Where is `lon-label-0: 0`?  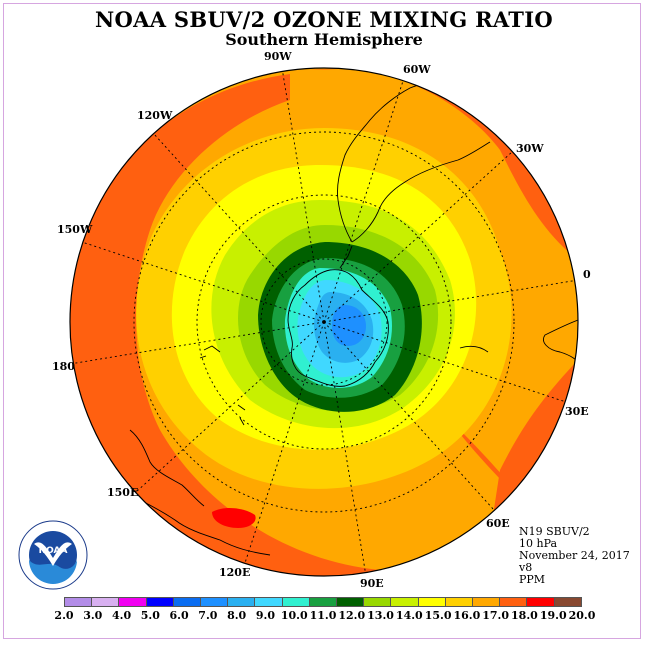 lon-label-0: 0 is located at coordinates (587, 274).